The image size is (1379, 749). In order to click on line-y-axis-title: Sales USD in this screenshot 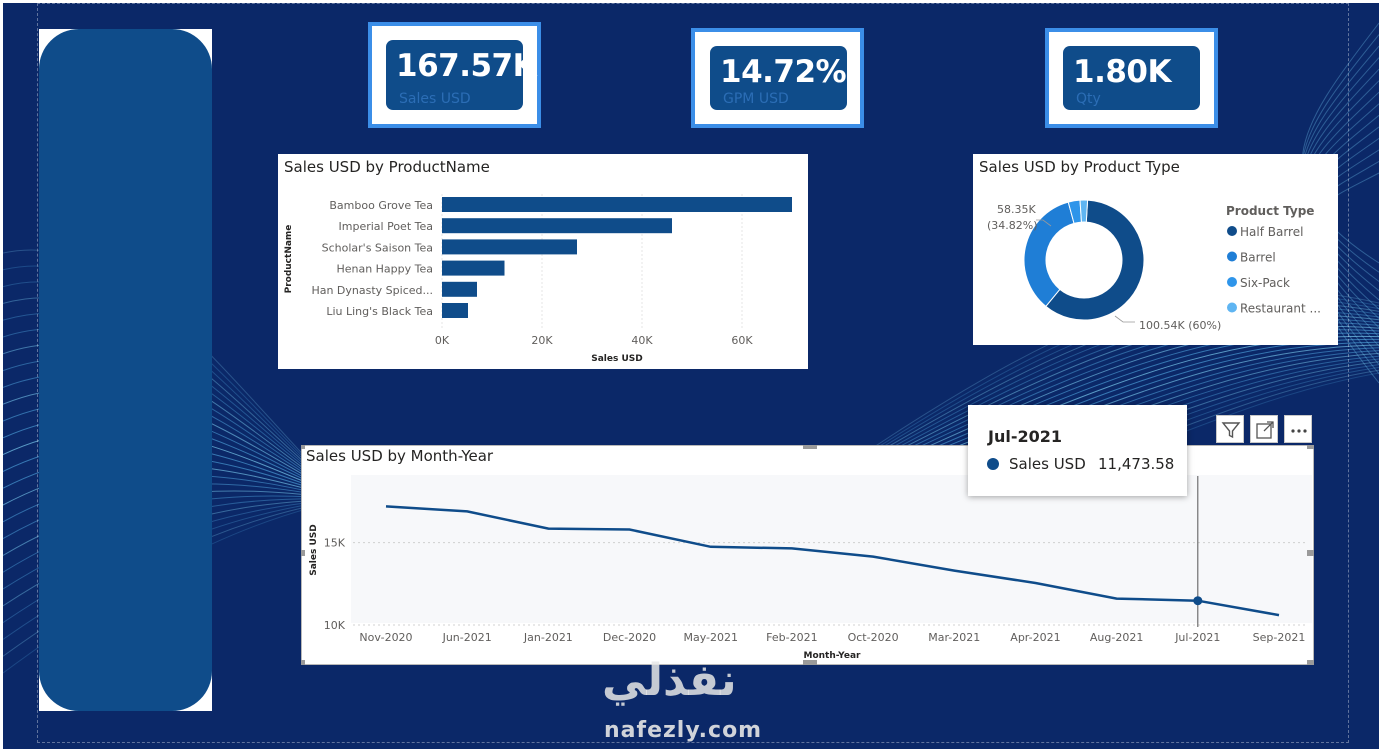, I will do `click(314, 550)`.